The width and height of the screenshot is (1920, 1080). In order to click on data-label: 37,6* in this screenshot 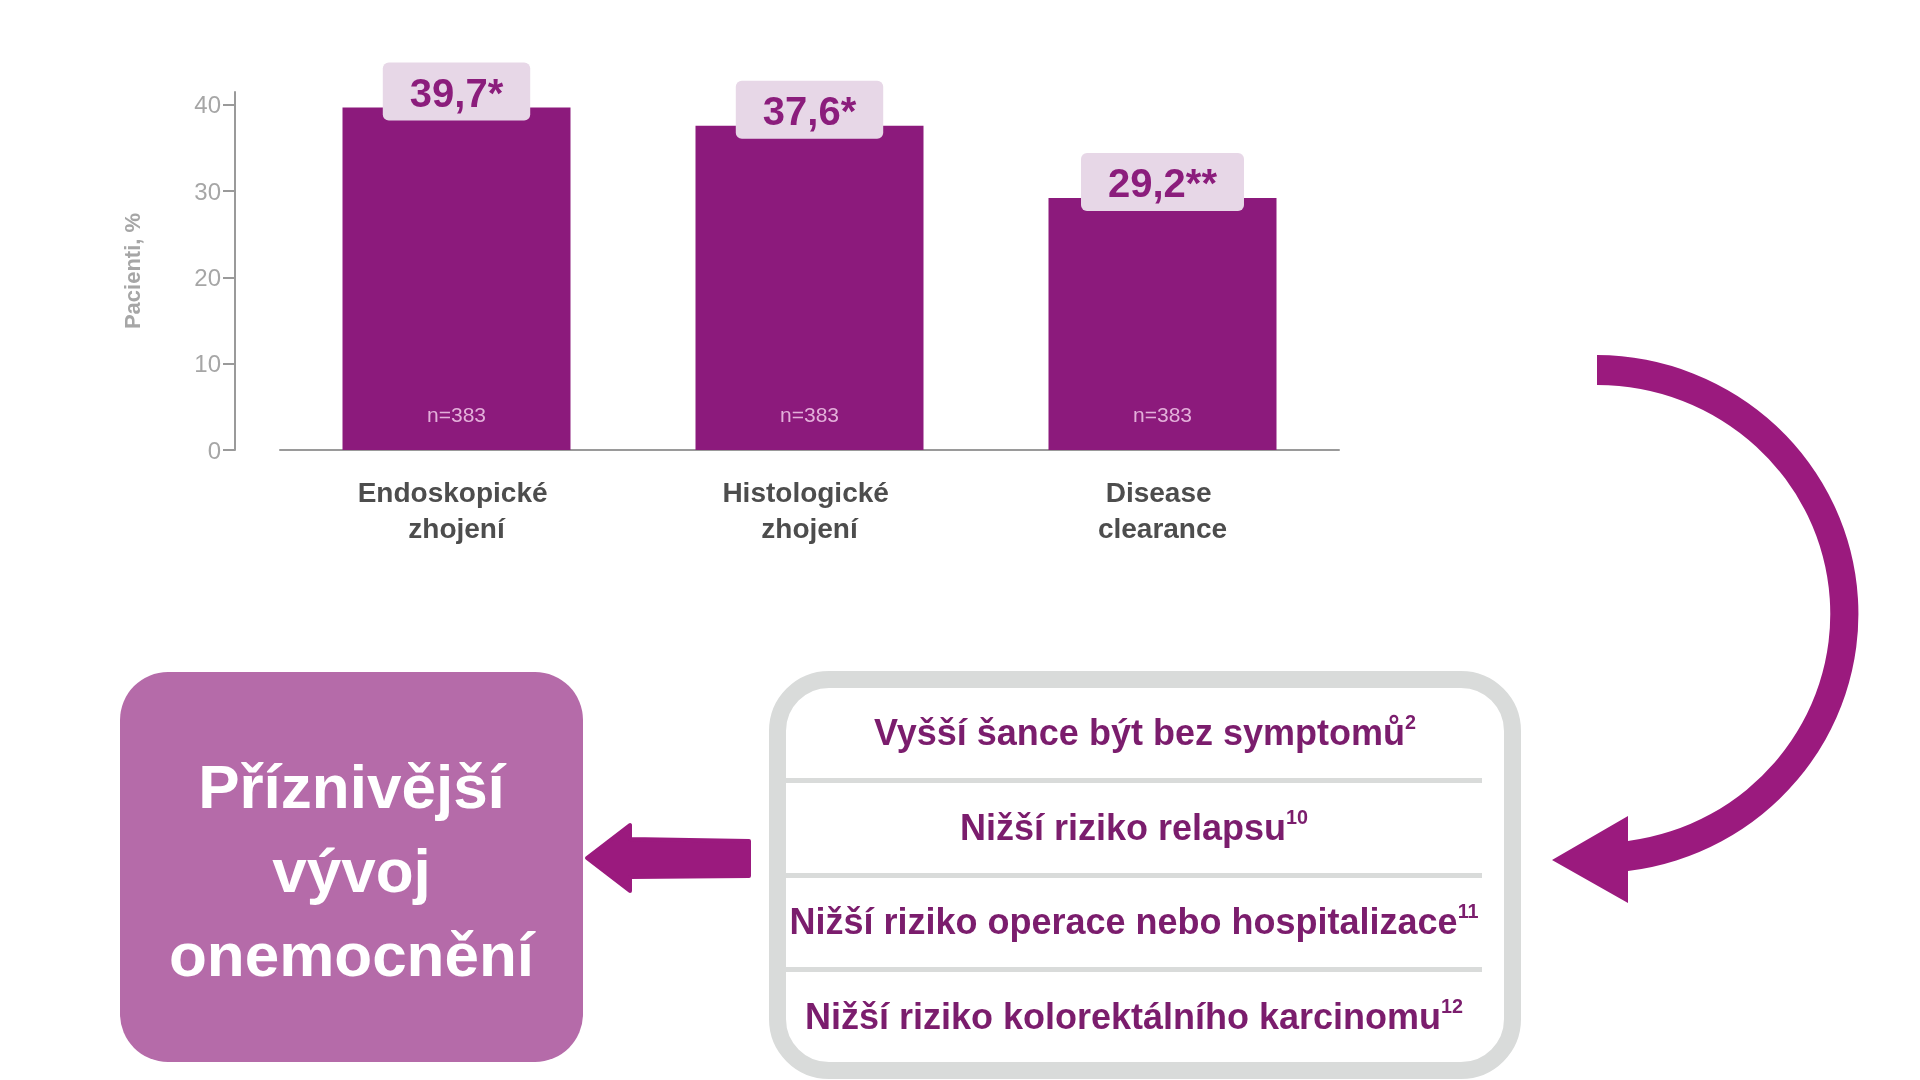, I will do `click(809, 110)`.